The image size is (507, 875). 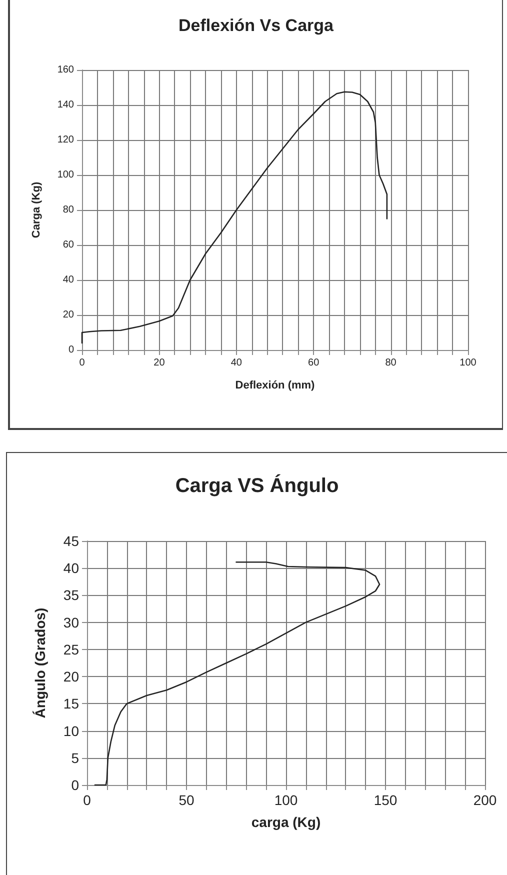 What do you see at coordinates (65, 175) in the screenshot?
I see `y-tick-label: 100` at bounding box center [65, 175].